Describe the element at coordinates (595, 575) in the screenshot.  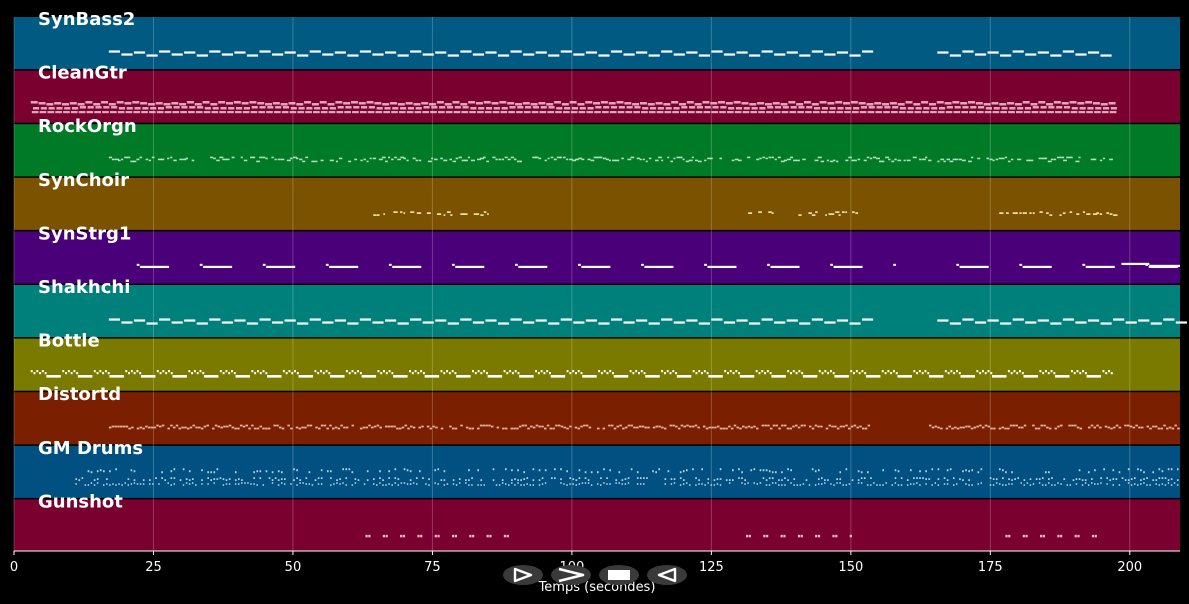
I see `playback-controls` at that location.